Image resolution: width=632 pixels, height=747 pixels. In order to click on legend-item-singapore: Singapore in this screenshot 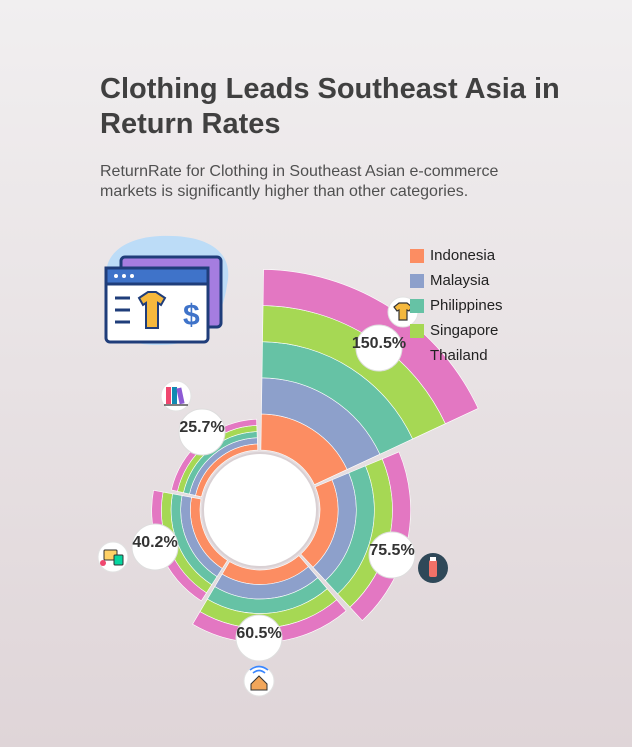, I will do `click(456, 330)`.